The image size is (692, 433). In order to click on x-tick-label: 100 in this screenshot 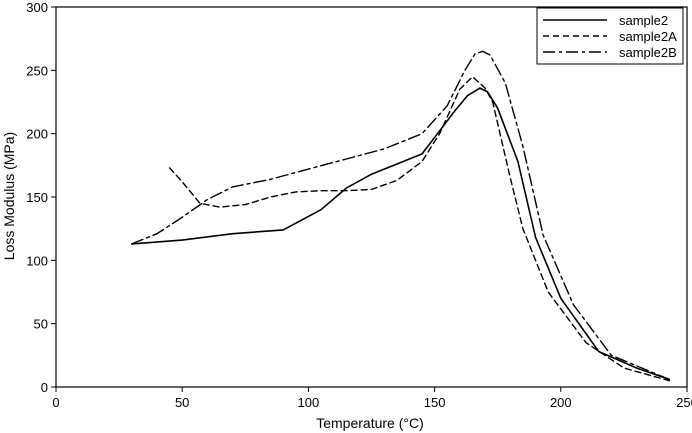, I will do `click(309, 402)`.